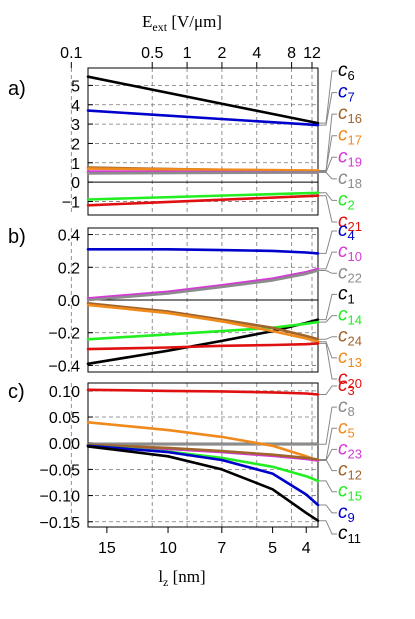 The width and height of the screenshot is (415, 619). Describe the element at coordinates (60, 497) in the screenshot. I see `y-axis-tick-label: −0.10` at that location.